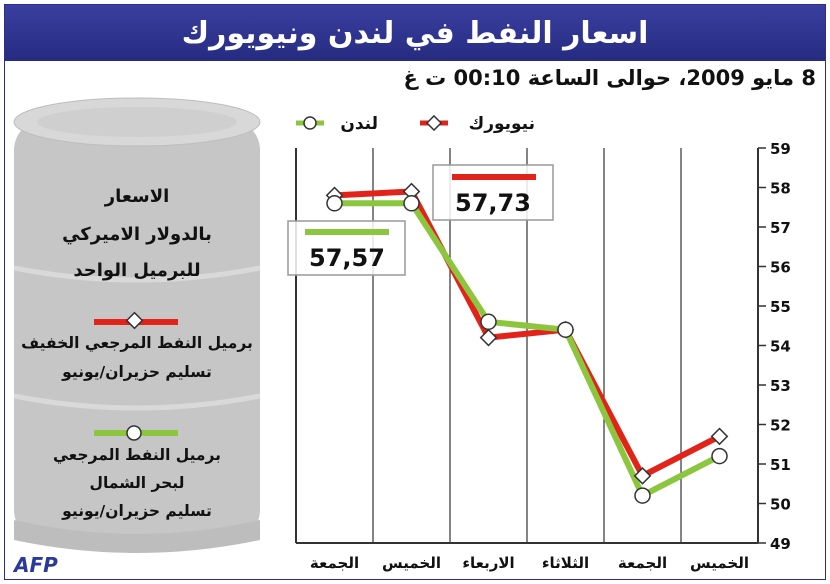 The width and height of the screenshot is (830, 584). I want to click on y-tick-label: 55, so click(780, 307).